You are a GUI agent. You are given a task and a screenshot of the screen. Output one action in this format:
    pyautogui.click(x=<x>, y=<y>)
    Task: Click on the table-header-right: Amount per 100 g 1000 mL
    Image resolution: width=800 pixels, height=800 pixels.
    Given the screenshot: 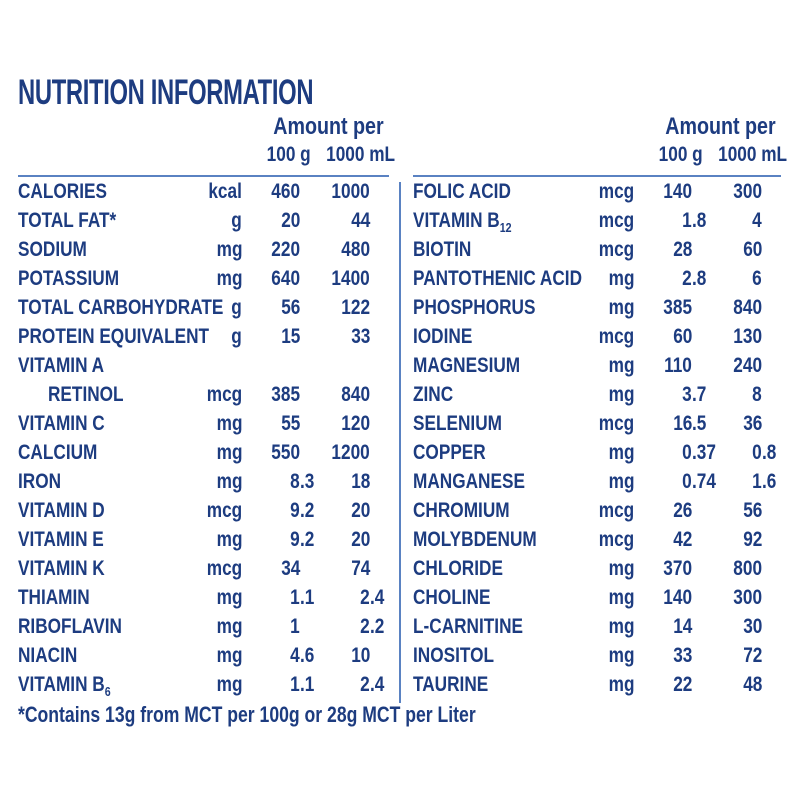 What is the action you would take?
    pyautogui.click(x=600, y=145)
    